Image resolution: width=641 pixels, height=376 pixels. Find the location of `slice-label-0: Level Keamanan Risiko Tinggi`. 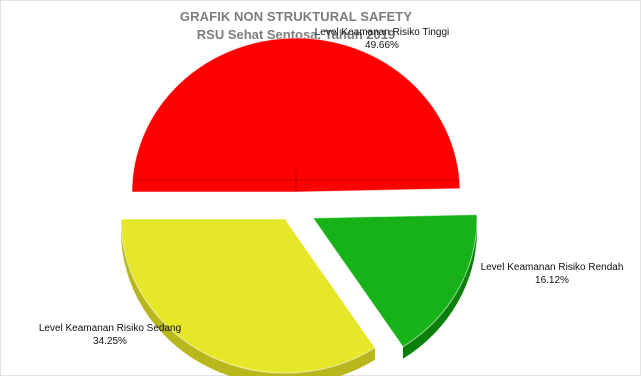

slice-label-0: Level Keamanan Risiko Tinggi is located at coordinates (382, 32).